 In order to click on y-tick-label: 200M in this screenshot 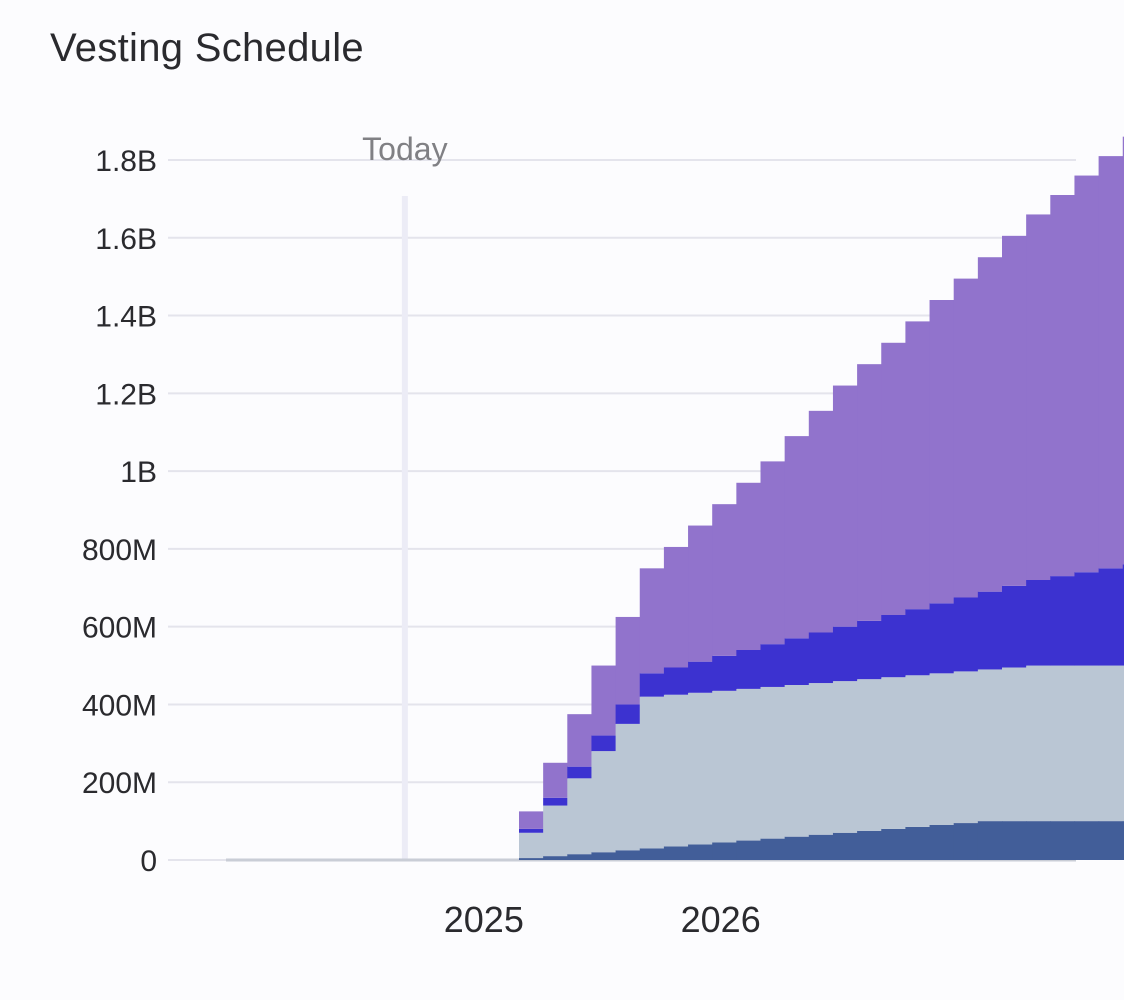, I will do `click(119, 783)`.